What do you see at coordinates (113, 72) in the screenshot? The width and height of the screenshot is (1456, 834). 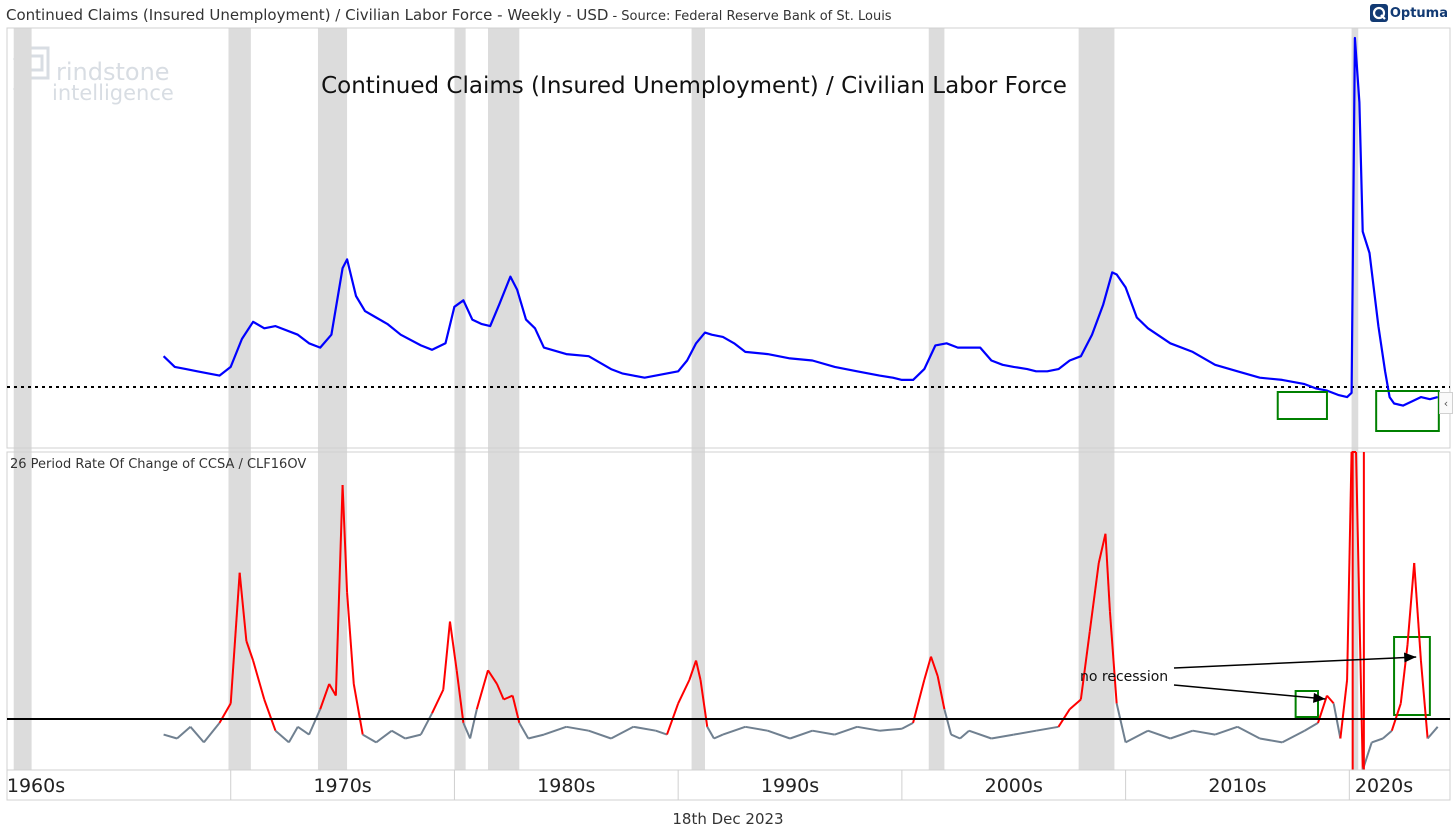 I see `watermark-line1: rindstone` at bounding box center [113, 72].